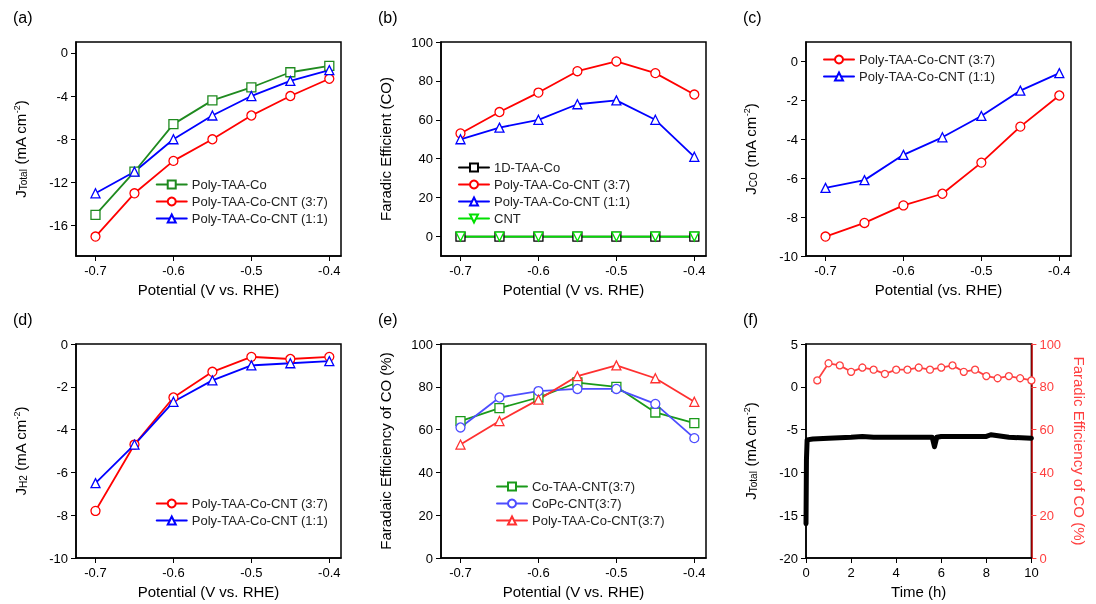  What do you see at coordinates (1046, 472) in the screenshot?
I see `y2-tick-label: 40` at bounding box center [1046, 472].